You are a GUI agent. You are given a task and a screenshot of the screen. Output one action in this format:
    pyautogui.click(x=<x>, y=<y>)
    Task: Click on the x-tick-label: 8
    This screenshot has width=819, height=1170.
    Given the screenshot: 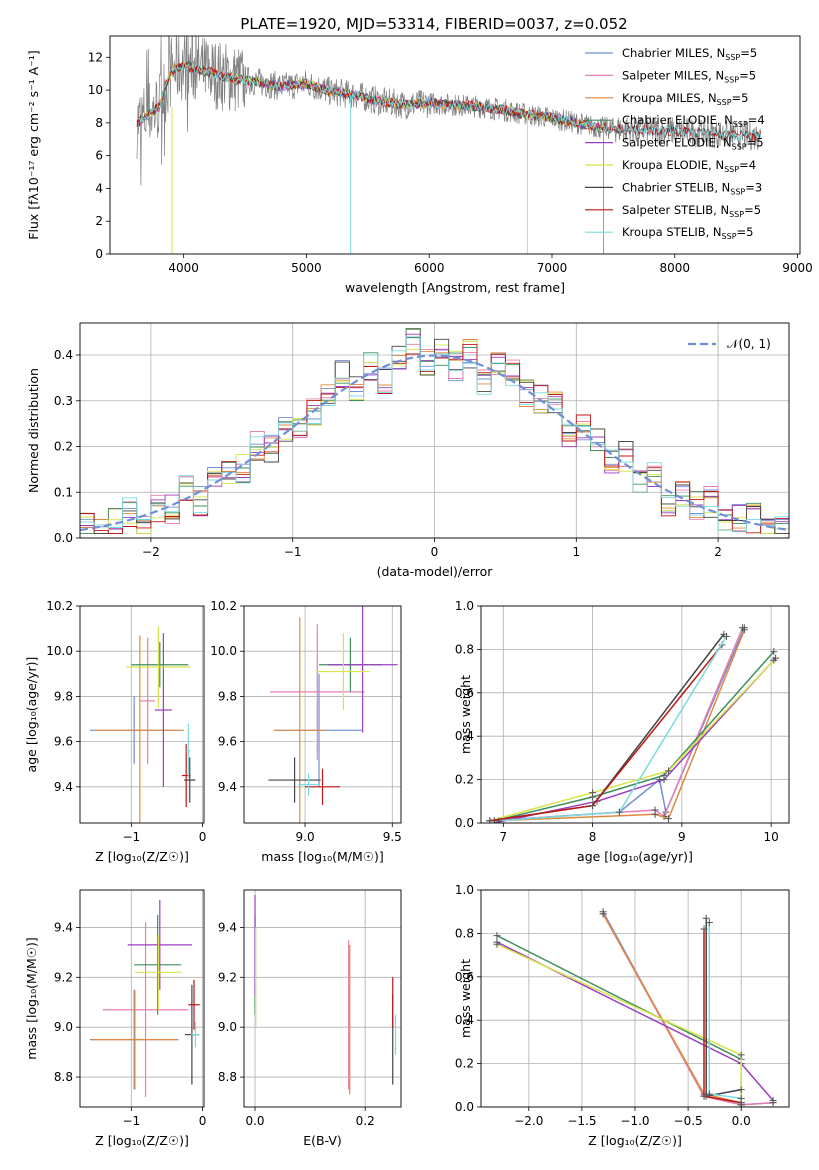 What is the action you would take?
    pyautogui.click(x=593, y=837)
    